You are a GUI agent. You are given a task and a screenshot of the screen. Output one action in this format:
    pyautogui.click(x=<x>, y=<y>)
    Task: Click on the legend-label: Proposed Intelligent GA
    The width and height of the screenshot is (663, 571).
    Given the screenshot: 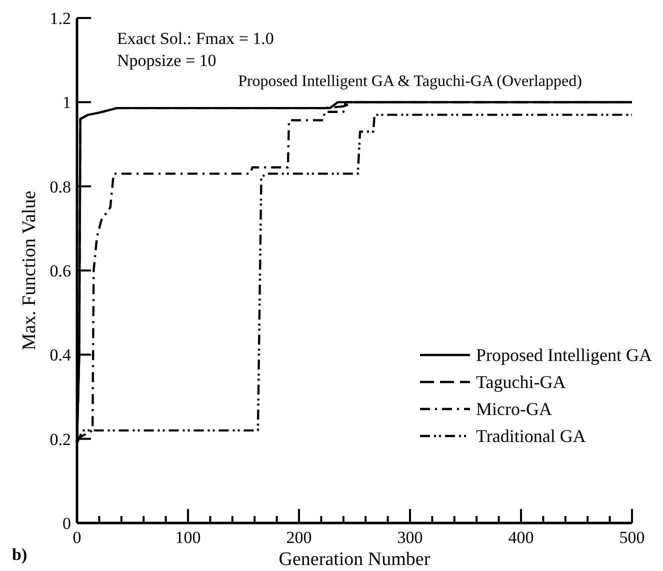 What is the action you would take?
    pyautogui.click(x=564, y=355)
    